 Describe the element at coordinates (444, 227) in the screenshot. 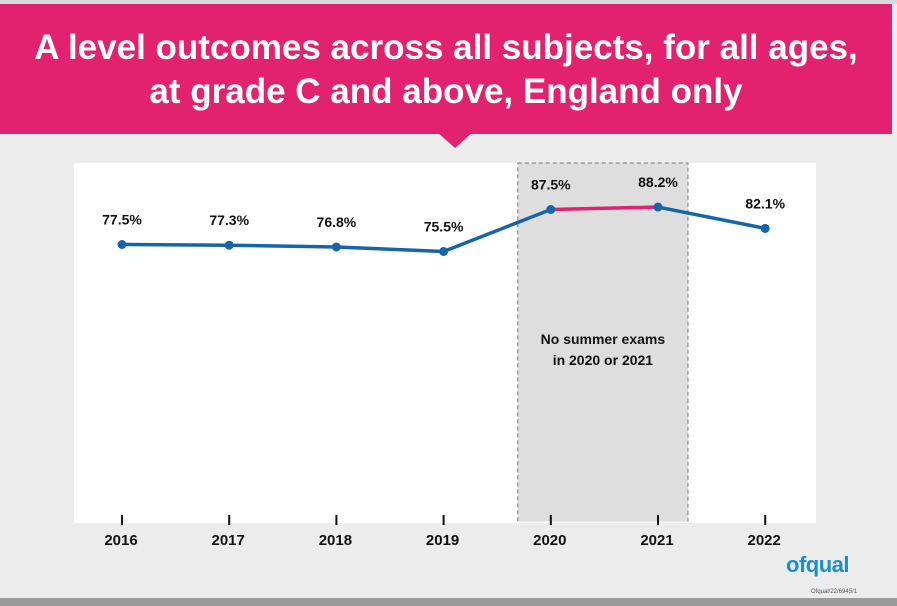

I see `data-label: 75.5%` at that location.